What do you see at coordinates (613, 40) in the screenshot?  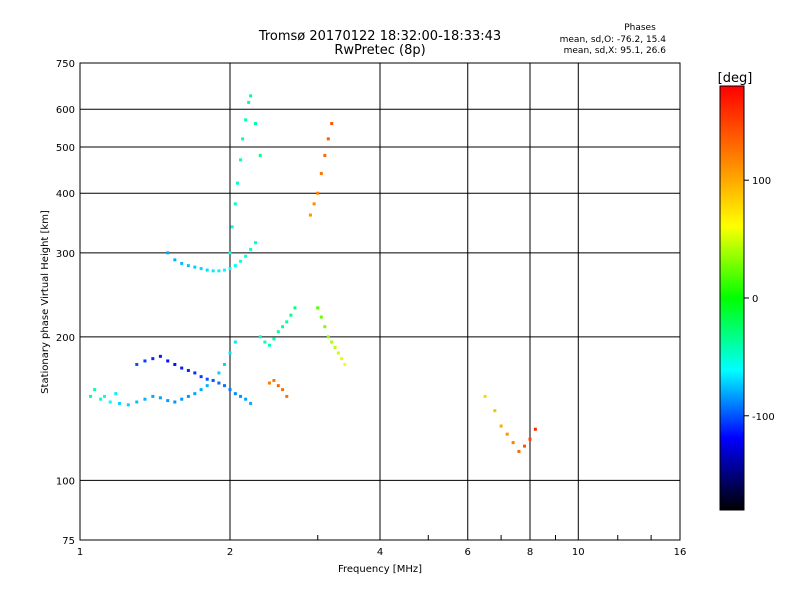 I see `phase-stats-o: mean, sd,O: -76.2, 15.4` at bounding box center [613, 40].